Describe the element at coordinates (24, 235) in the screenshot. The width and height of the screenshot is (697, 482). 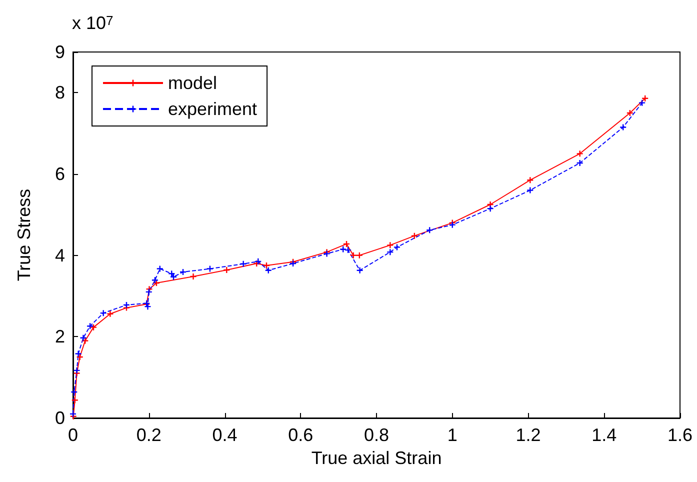
I see `y-axis-title: True Stress` at that location.